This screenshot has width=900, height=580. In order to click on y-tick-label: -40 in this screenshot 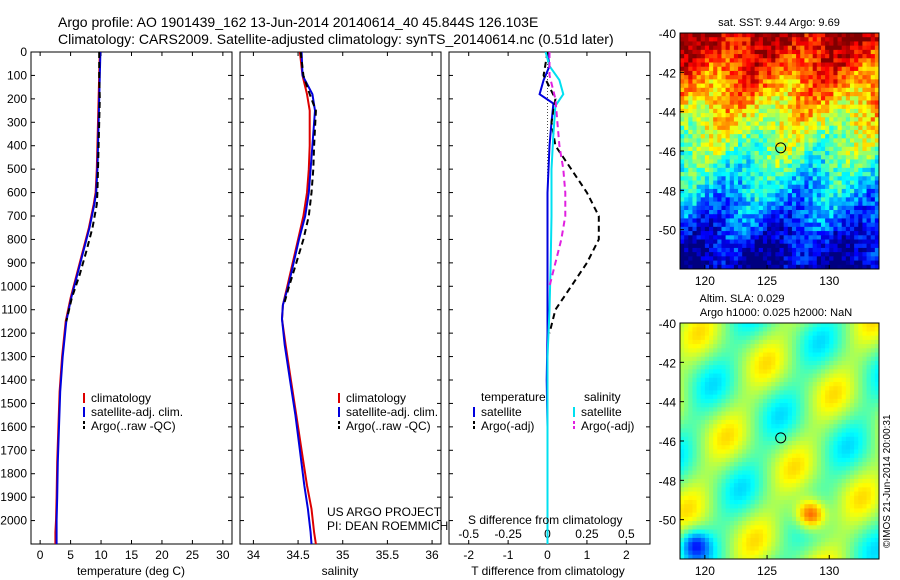, I will do `click(668, 34)`.